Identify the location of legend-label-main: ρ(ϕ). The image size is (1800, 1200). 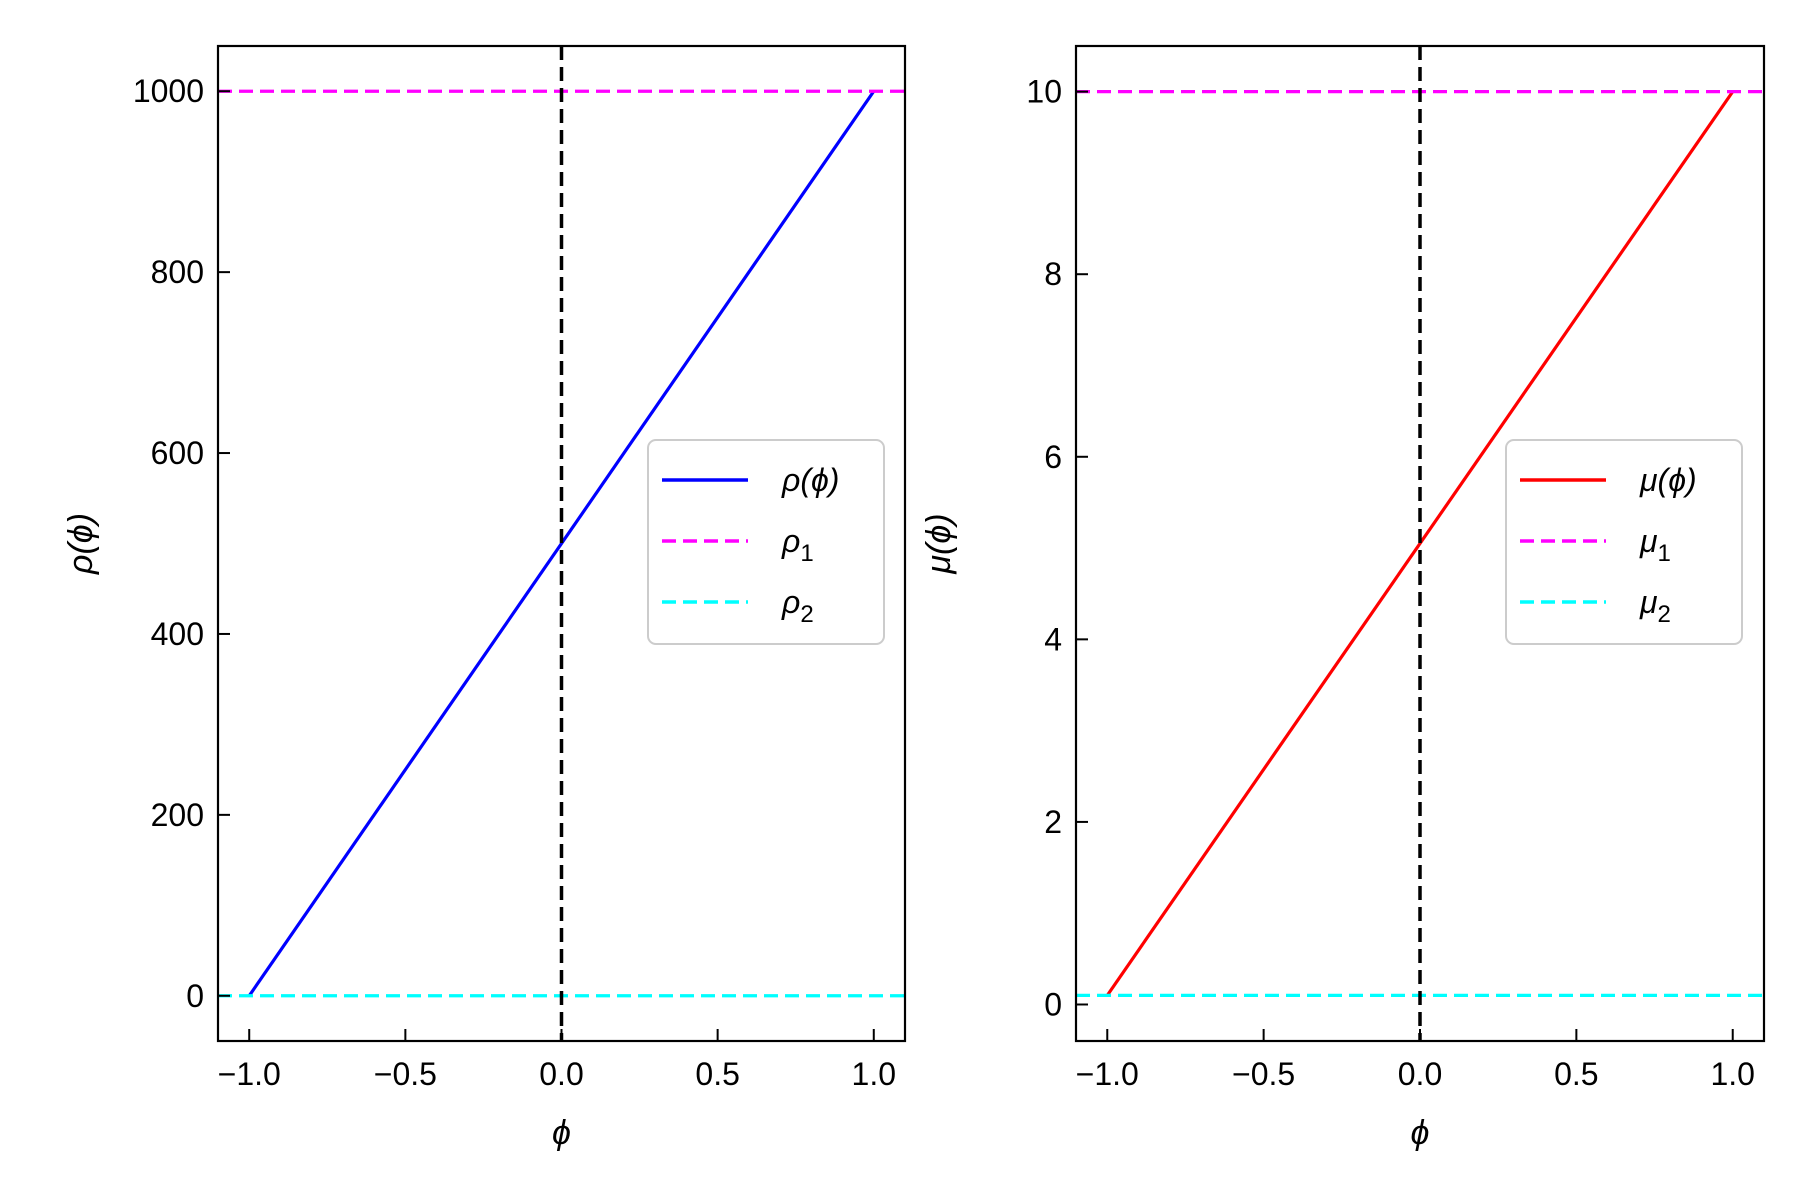
(810, 480).